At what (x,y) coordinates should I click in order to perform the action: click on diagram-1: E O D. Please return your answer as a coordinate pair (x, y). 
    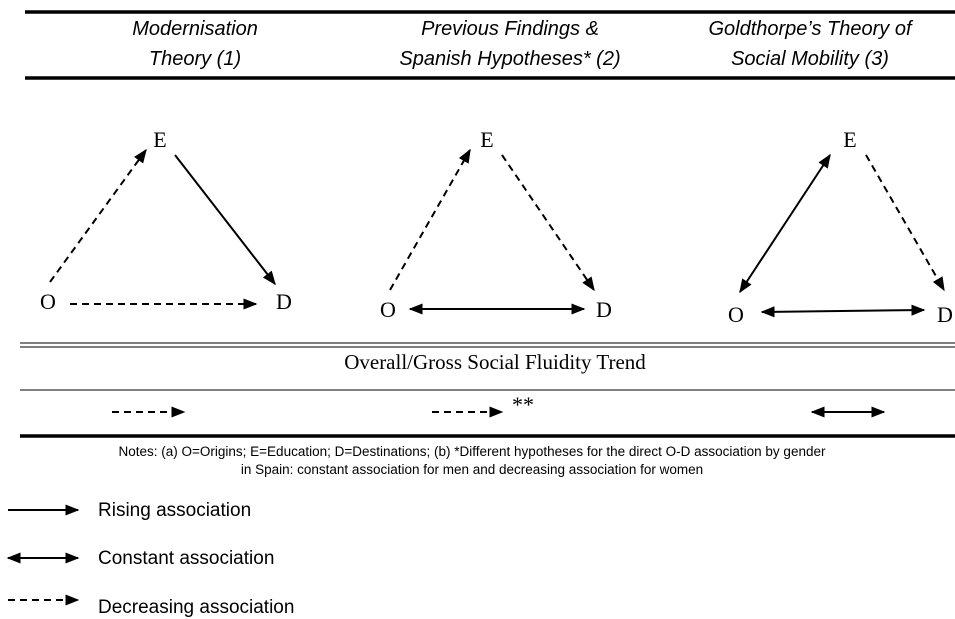
    Looking at the image, I should click on (166, 220).